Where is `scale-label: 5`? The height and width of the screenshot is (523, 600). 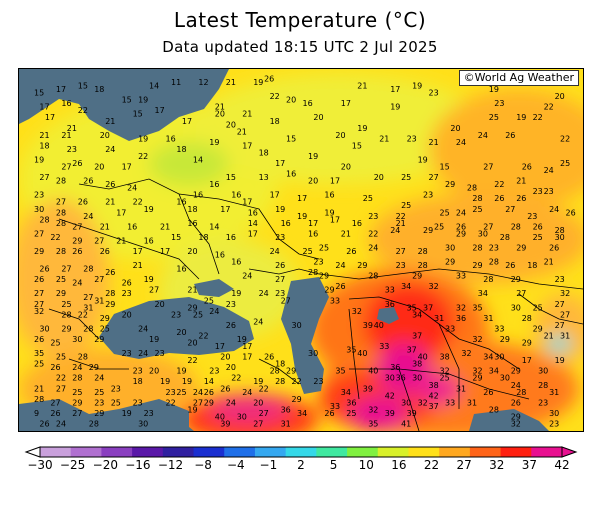 scale-label: 5 is located at coordinates (333, 465).